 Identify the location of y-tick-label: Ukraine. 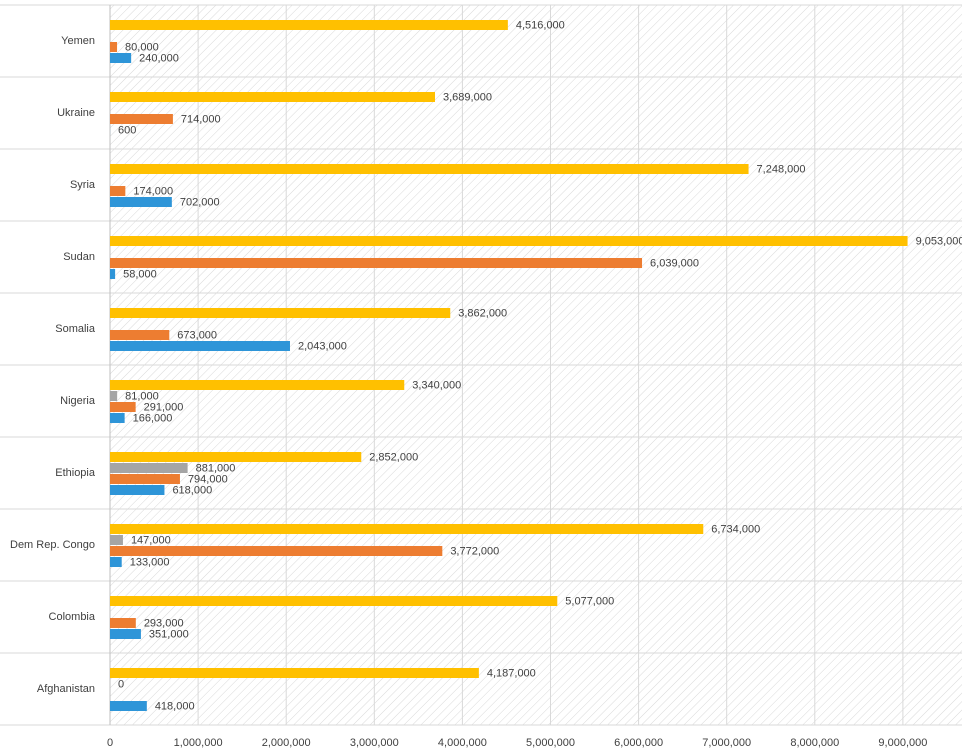
(76, 113).